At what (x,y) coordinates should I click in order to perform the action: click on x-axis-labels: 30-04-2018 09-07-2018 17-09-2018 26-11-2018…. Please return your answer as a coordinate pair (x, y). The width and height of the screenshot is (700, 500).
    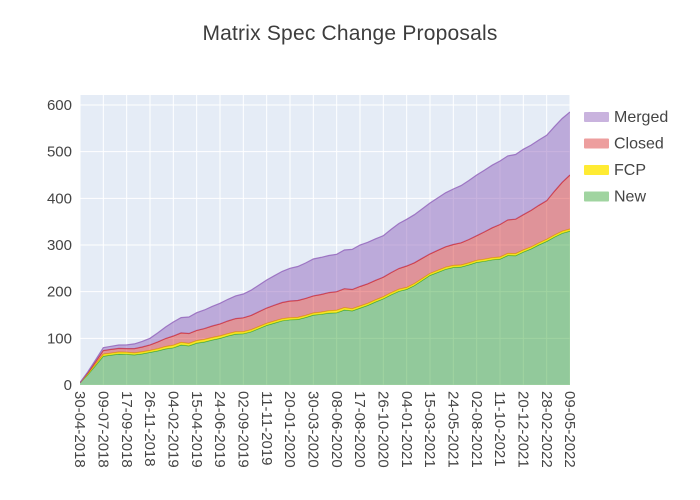
    Looking at the image, I should click on (324, 429).